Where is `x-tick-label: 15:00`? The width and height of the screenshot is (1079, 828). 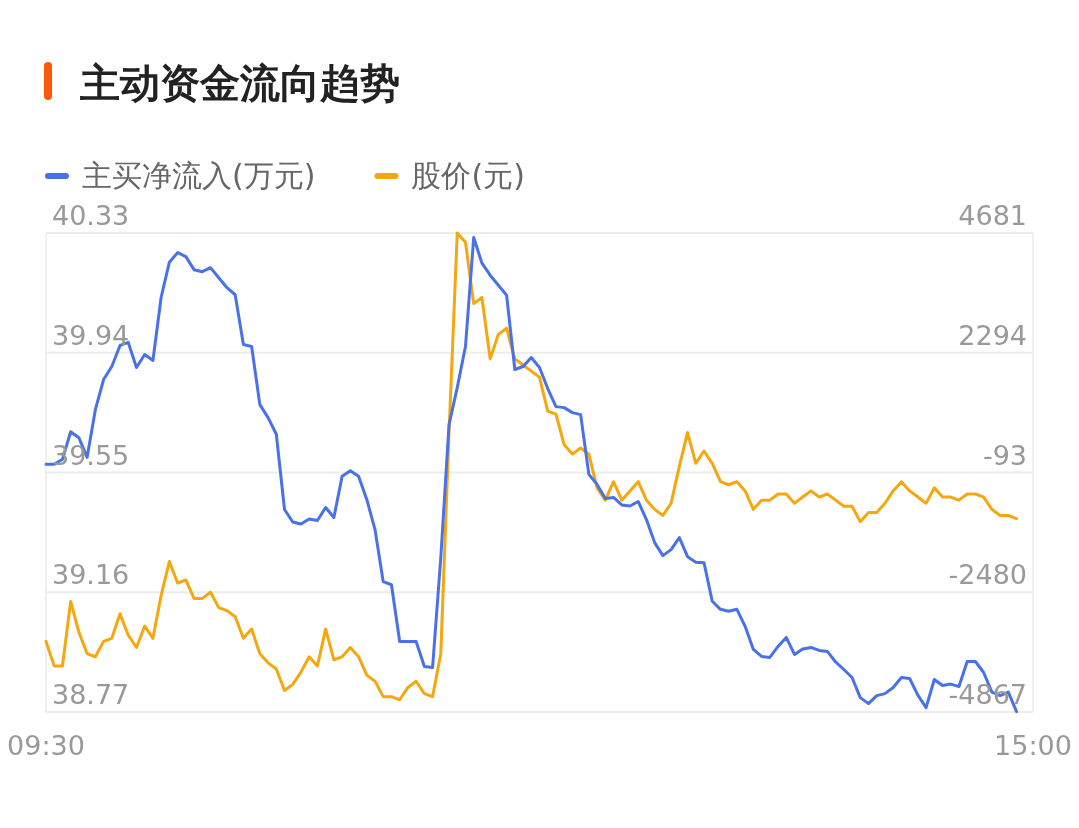 x-tick-label: 15:00 is located at coordinates (1033, 745).